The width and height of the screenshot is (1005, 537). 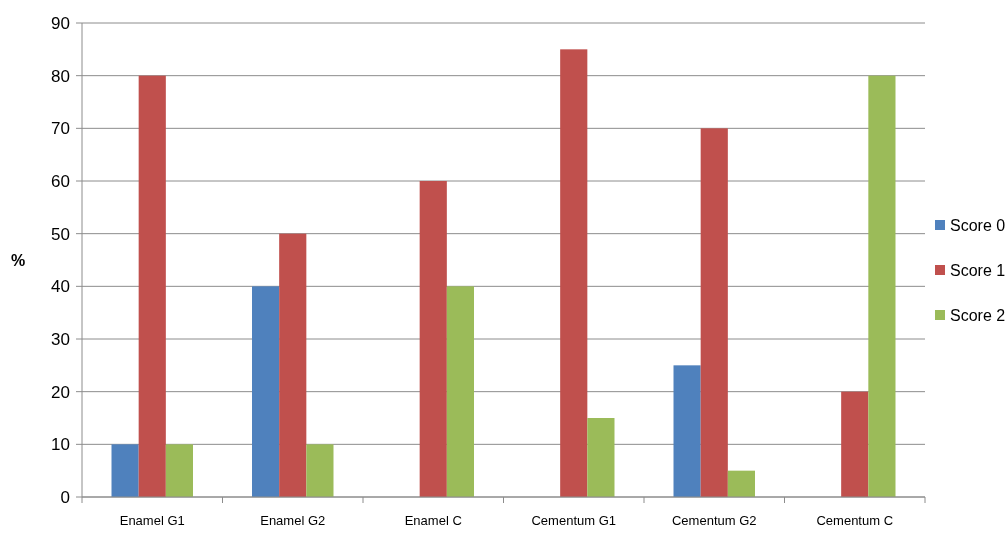 I want to click on y-tick-label: 40, so click(x=60, y=287).